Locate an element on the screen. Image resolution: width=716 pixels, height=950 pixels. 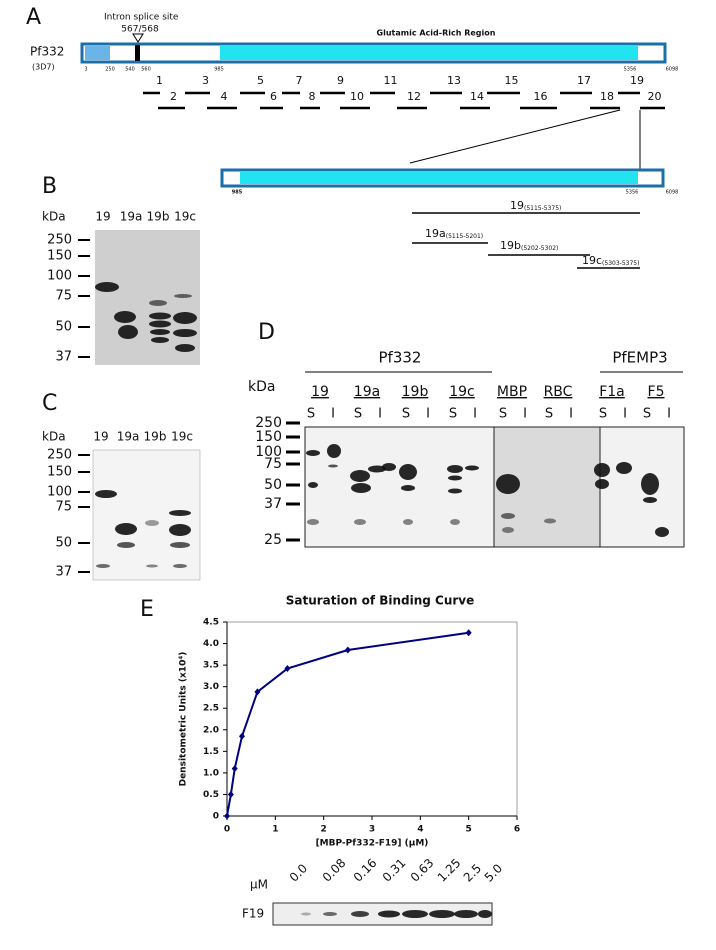
y-tick-label: 2.0 is located at coordinates (211, 730).